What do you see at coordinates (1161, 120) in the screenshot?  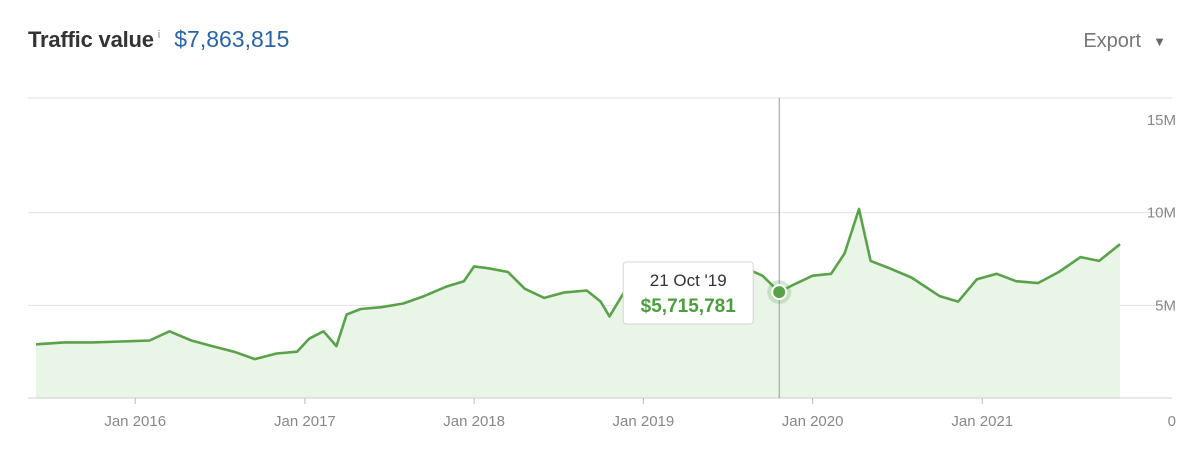 I see `y-tick-label: 15M` at bounding box center [1161, 120].